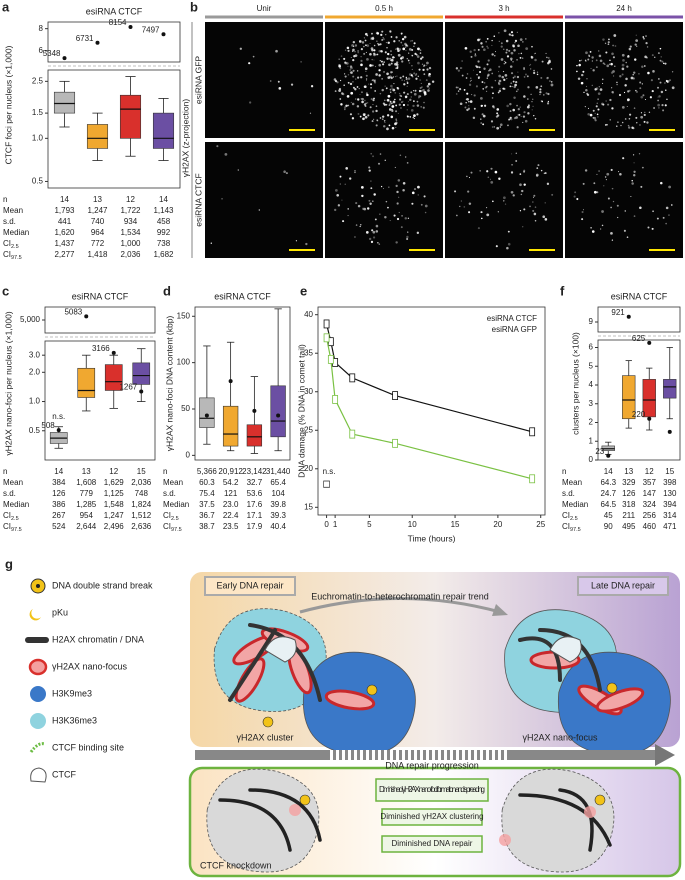  I want to click on outlier, so click(97, 42).